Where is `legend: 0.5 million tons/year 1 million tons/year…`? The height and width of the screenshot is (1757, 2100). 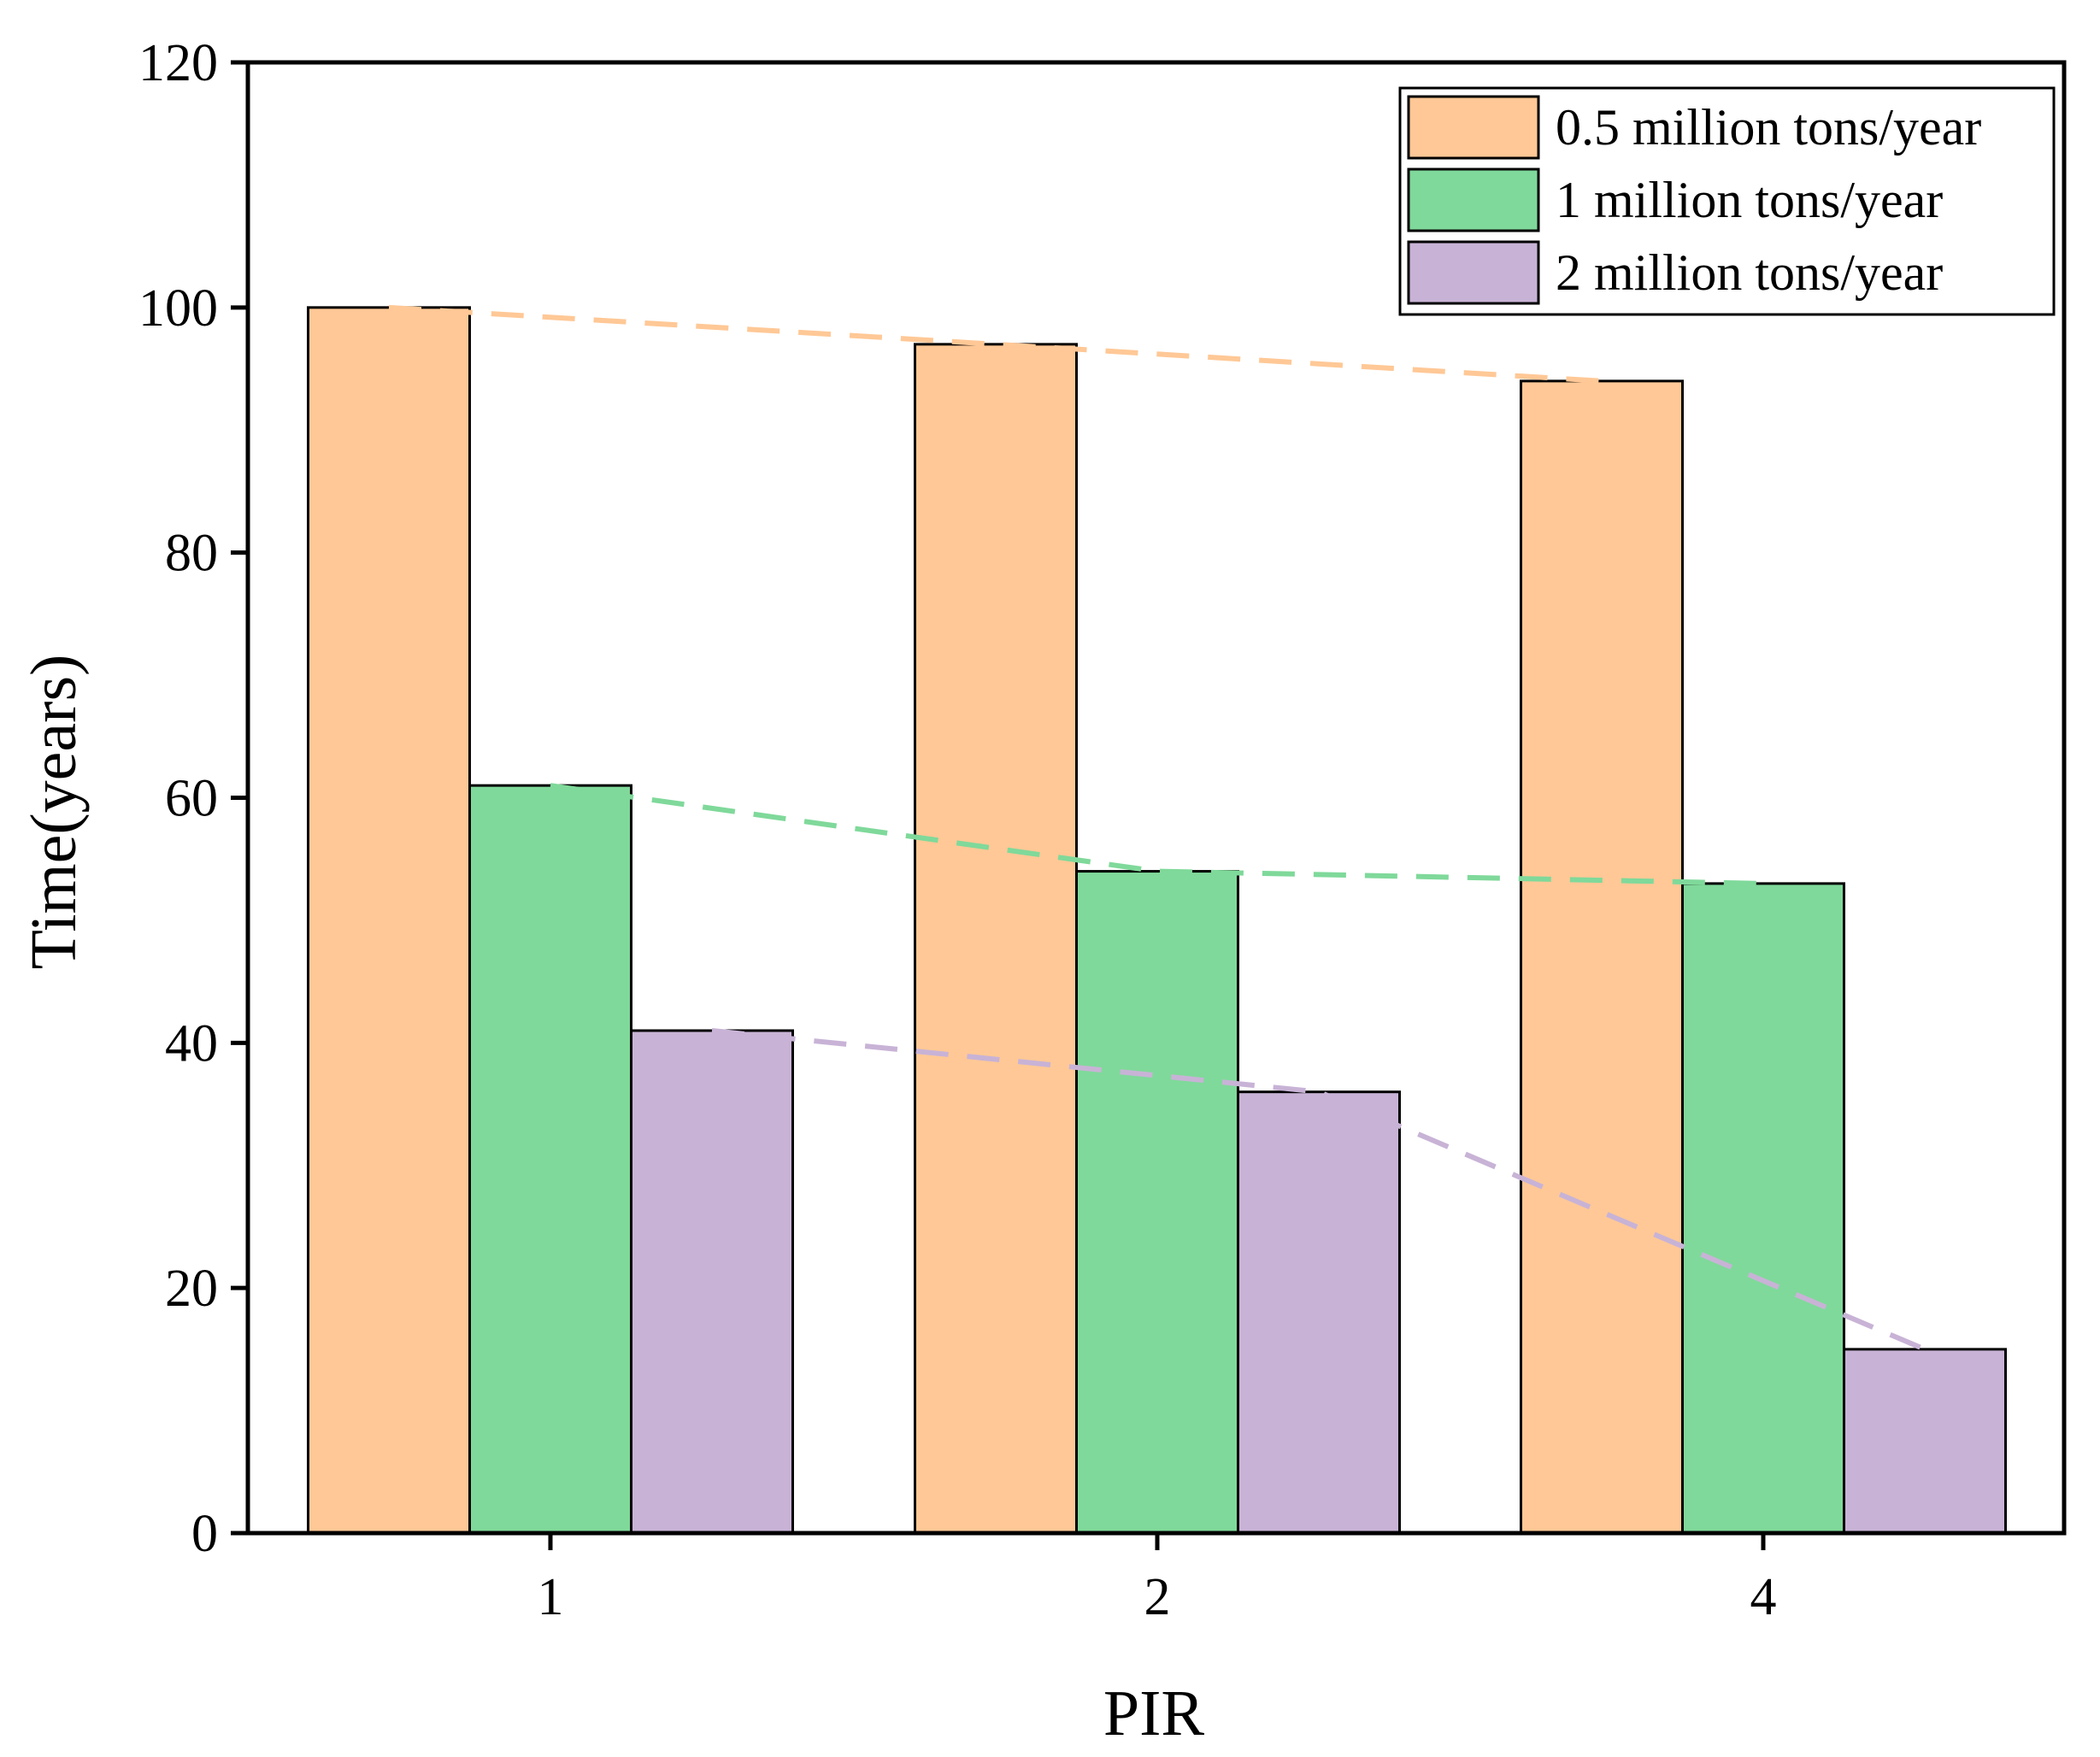
legend: 0.5 million tons/year 1 million tons/year… is located at coordinates (1727, 201).